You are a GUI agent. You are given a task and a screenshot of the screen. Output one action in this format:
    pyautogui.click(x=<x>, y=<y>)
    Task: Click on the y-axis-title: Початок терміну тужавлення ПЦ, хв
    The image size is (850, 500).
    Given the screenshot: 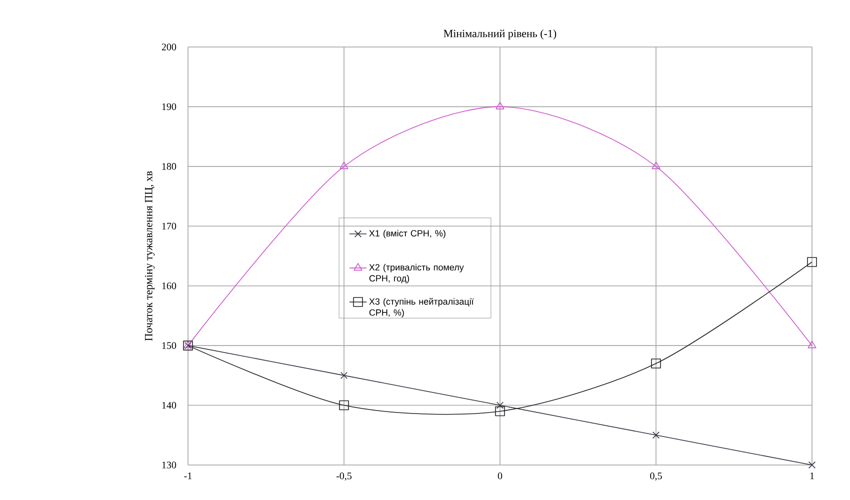 What is the action you would take?
    pyautogui.click(x=149, y=256)
    